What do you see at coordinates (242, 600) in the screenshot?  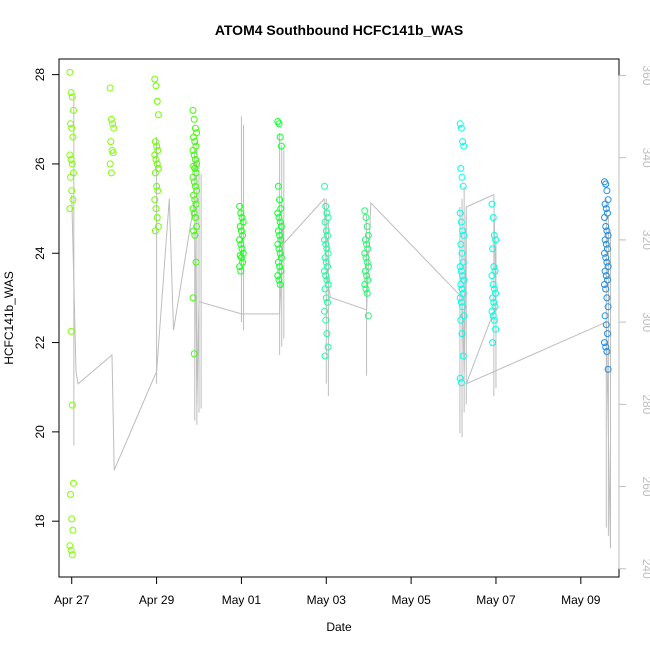 I see `x-tick-label: May 01` at bounding box center [242, 600].